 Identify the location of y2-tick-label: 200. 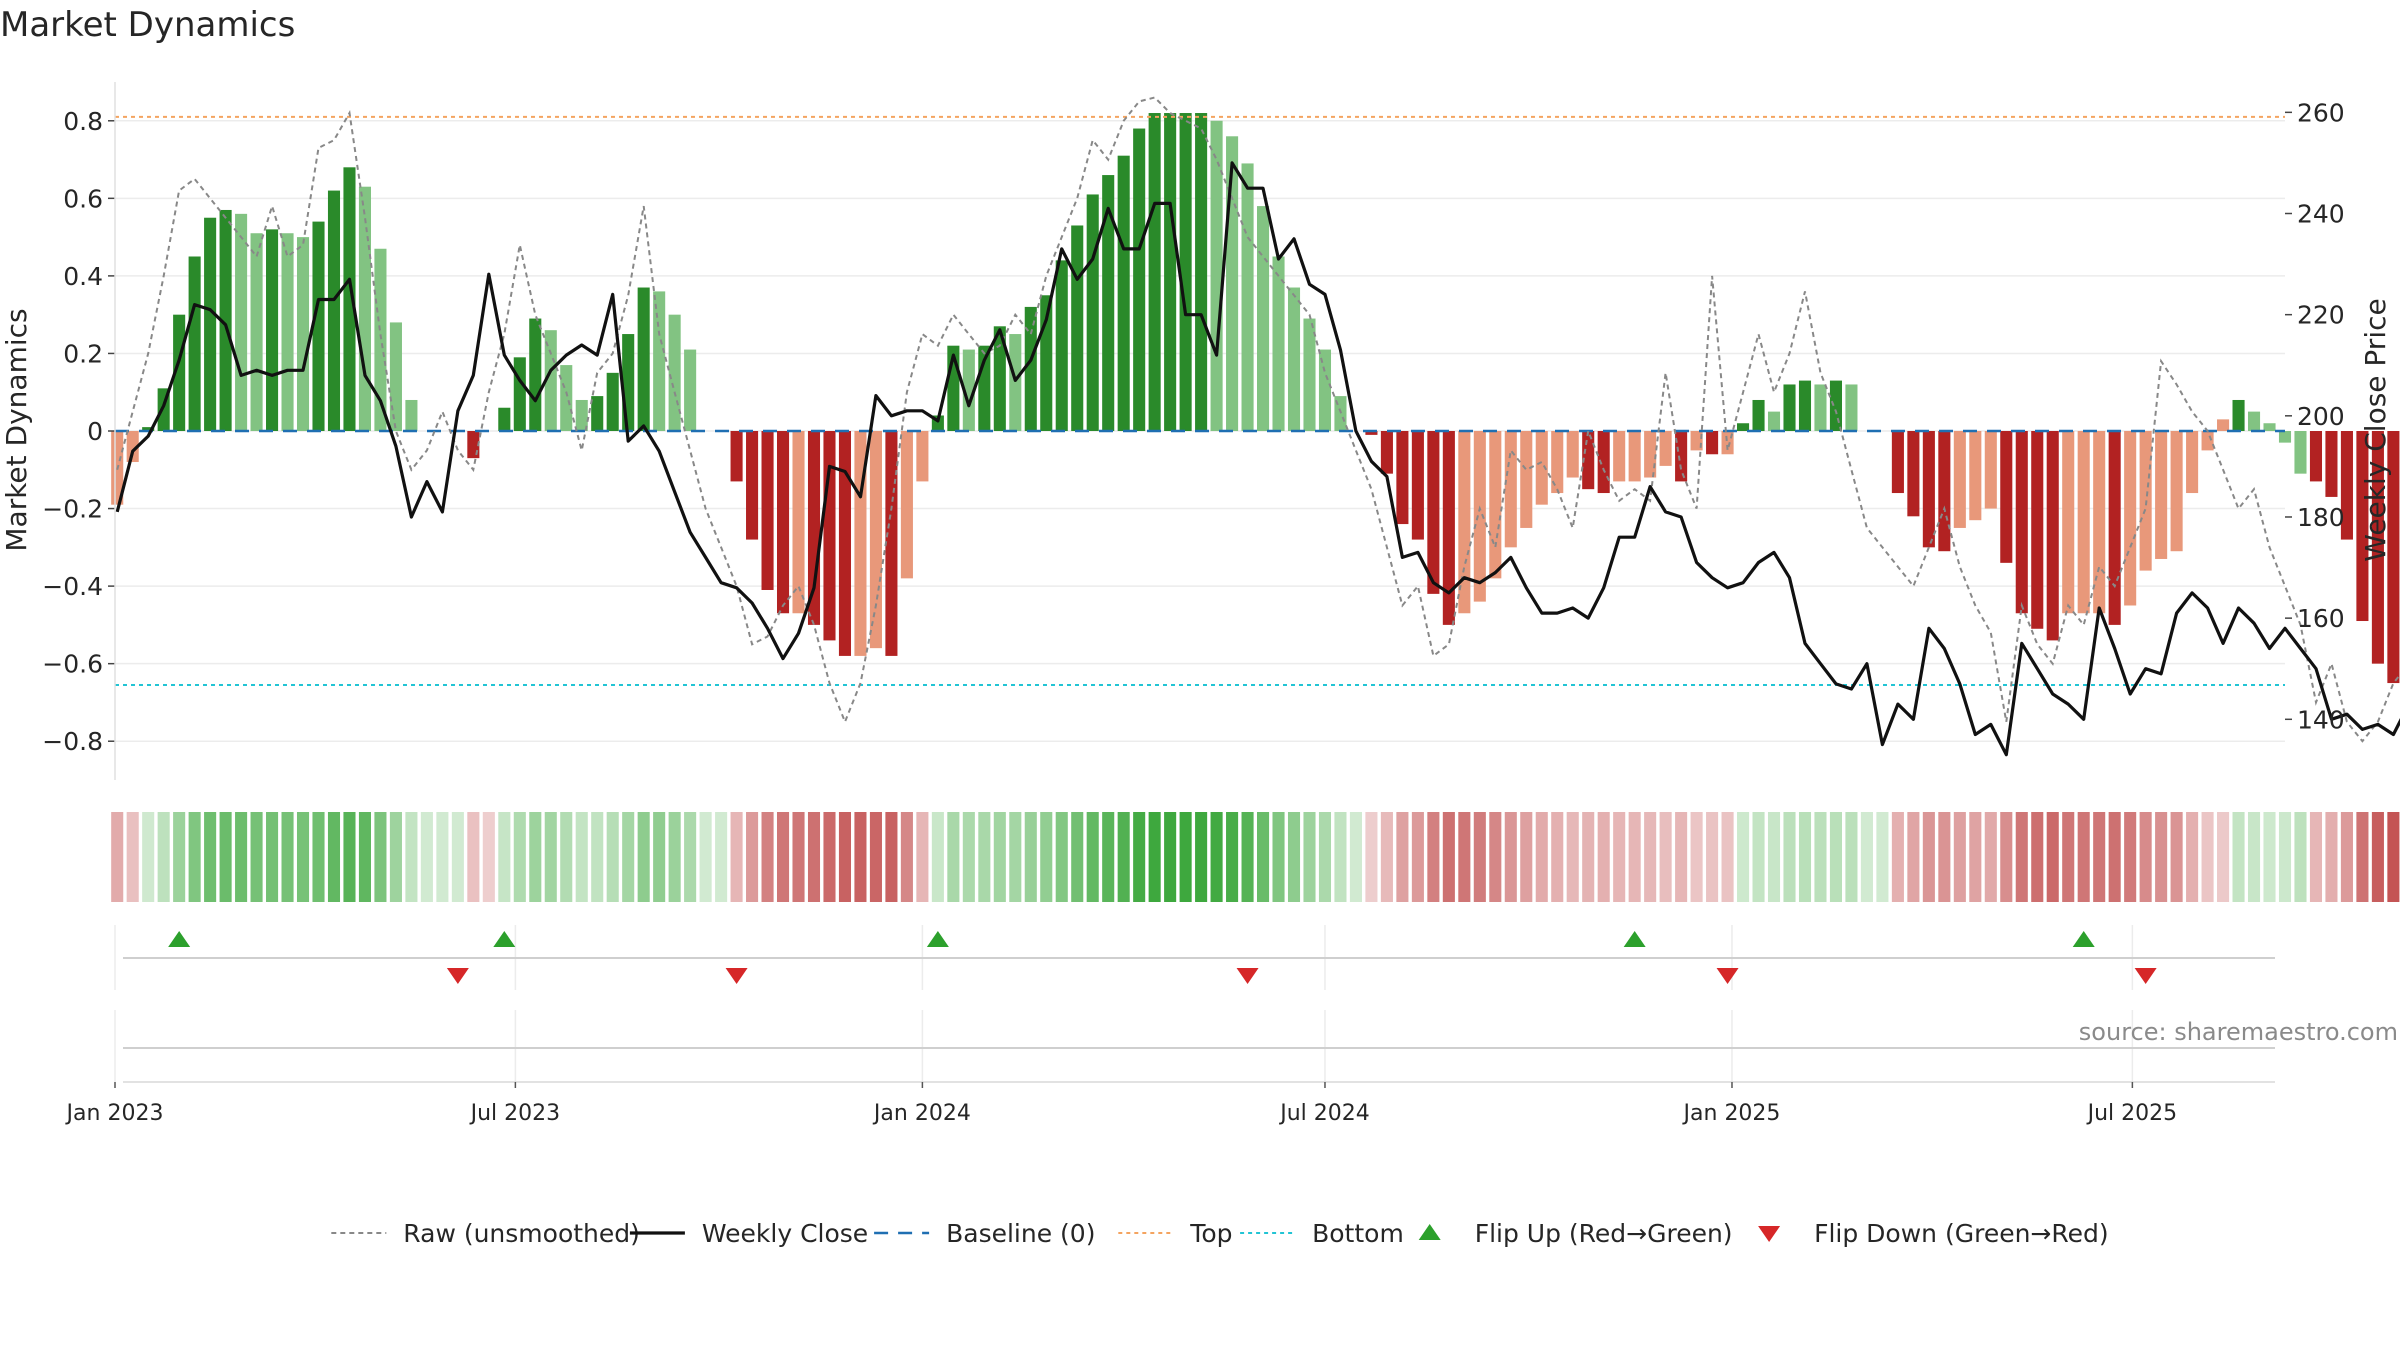
(2321, 416).